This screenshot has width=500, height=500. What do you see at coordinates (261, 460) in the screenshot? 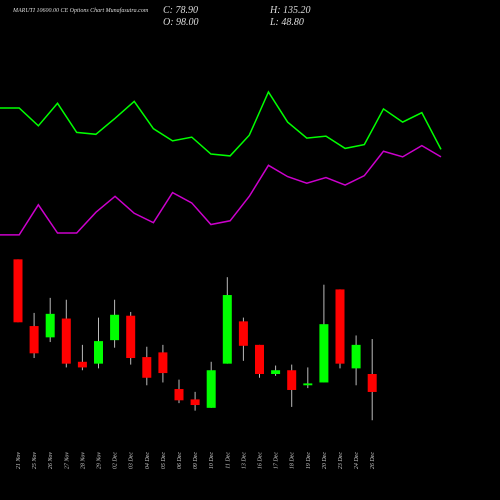
I see `x-tick-label: 16 Dec` at bounding box center [261, 460].